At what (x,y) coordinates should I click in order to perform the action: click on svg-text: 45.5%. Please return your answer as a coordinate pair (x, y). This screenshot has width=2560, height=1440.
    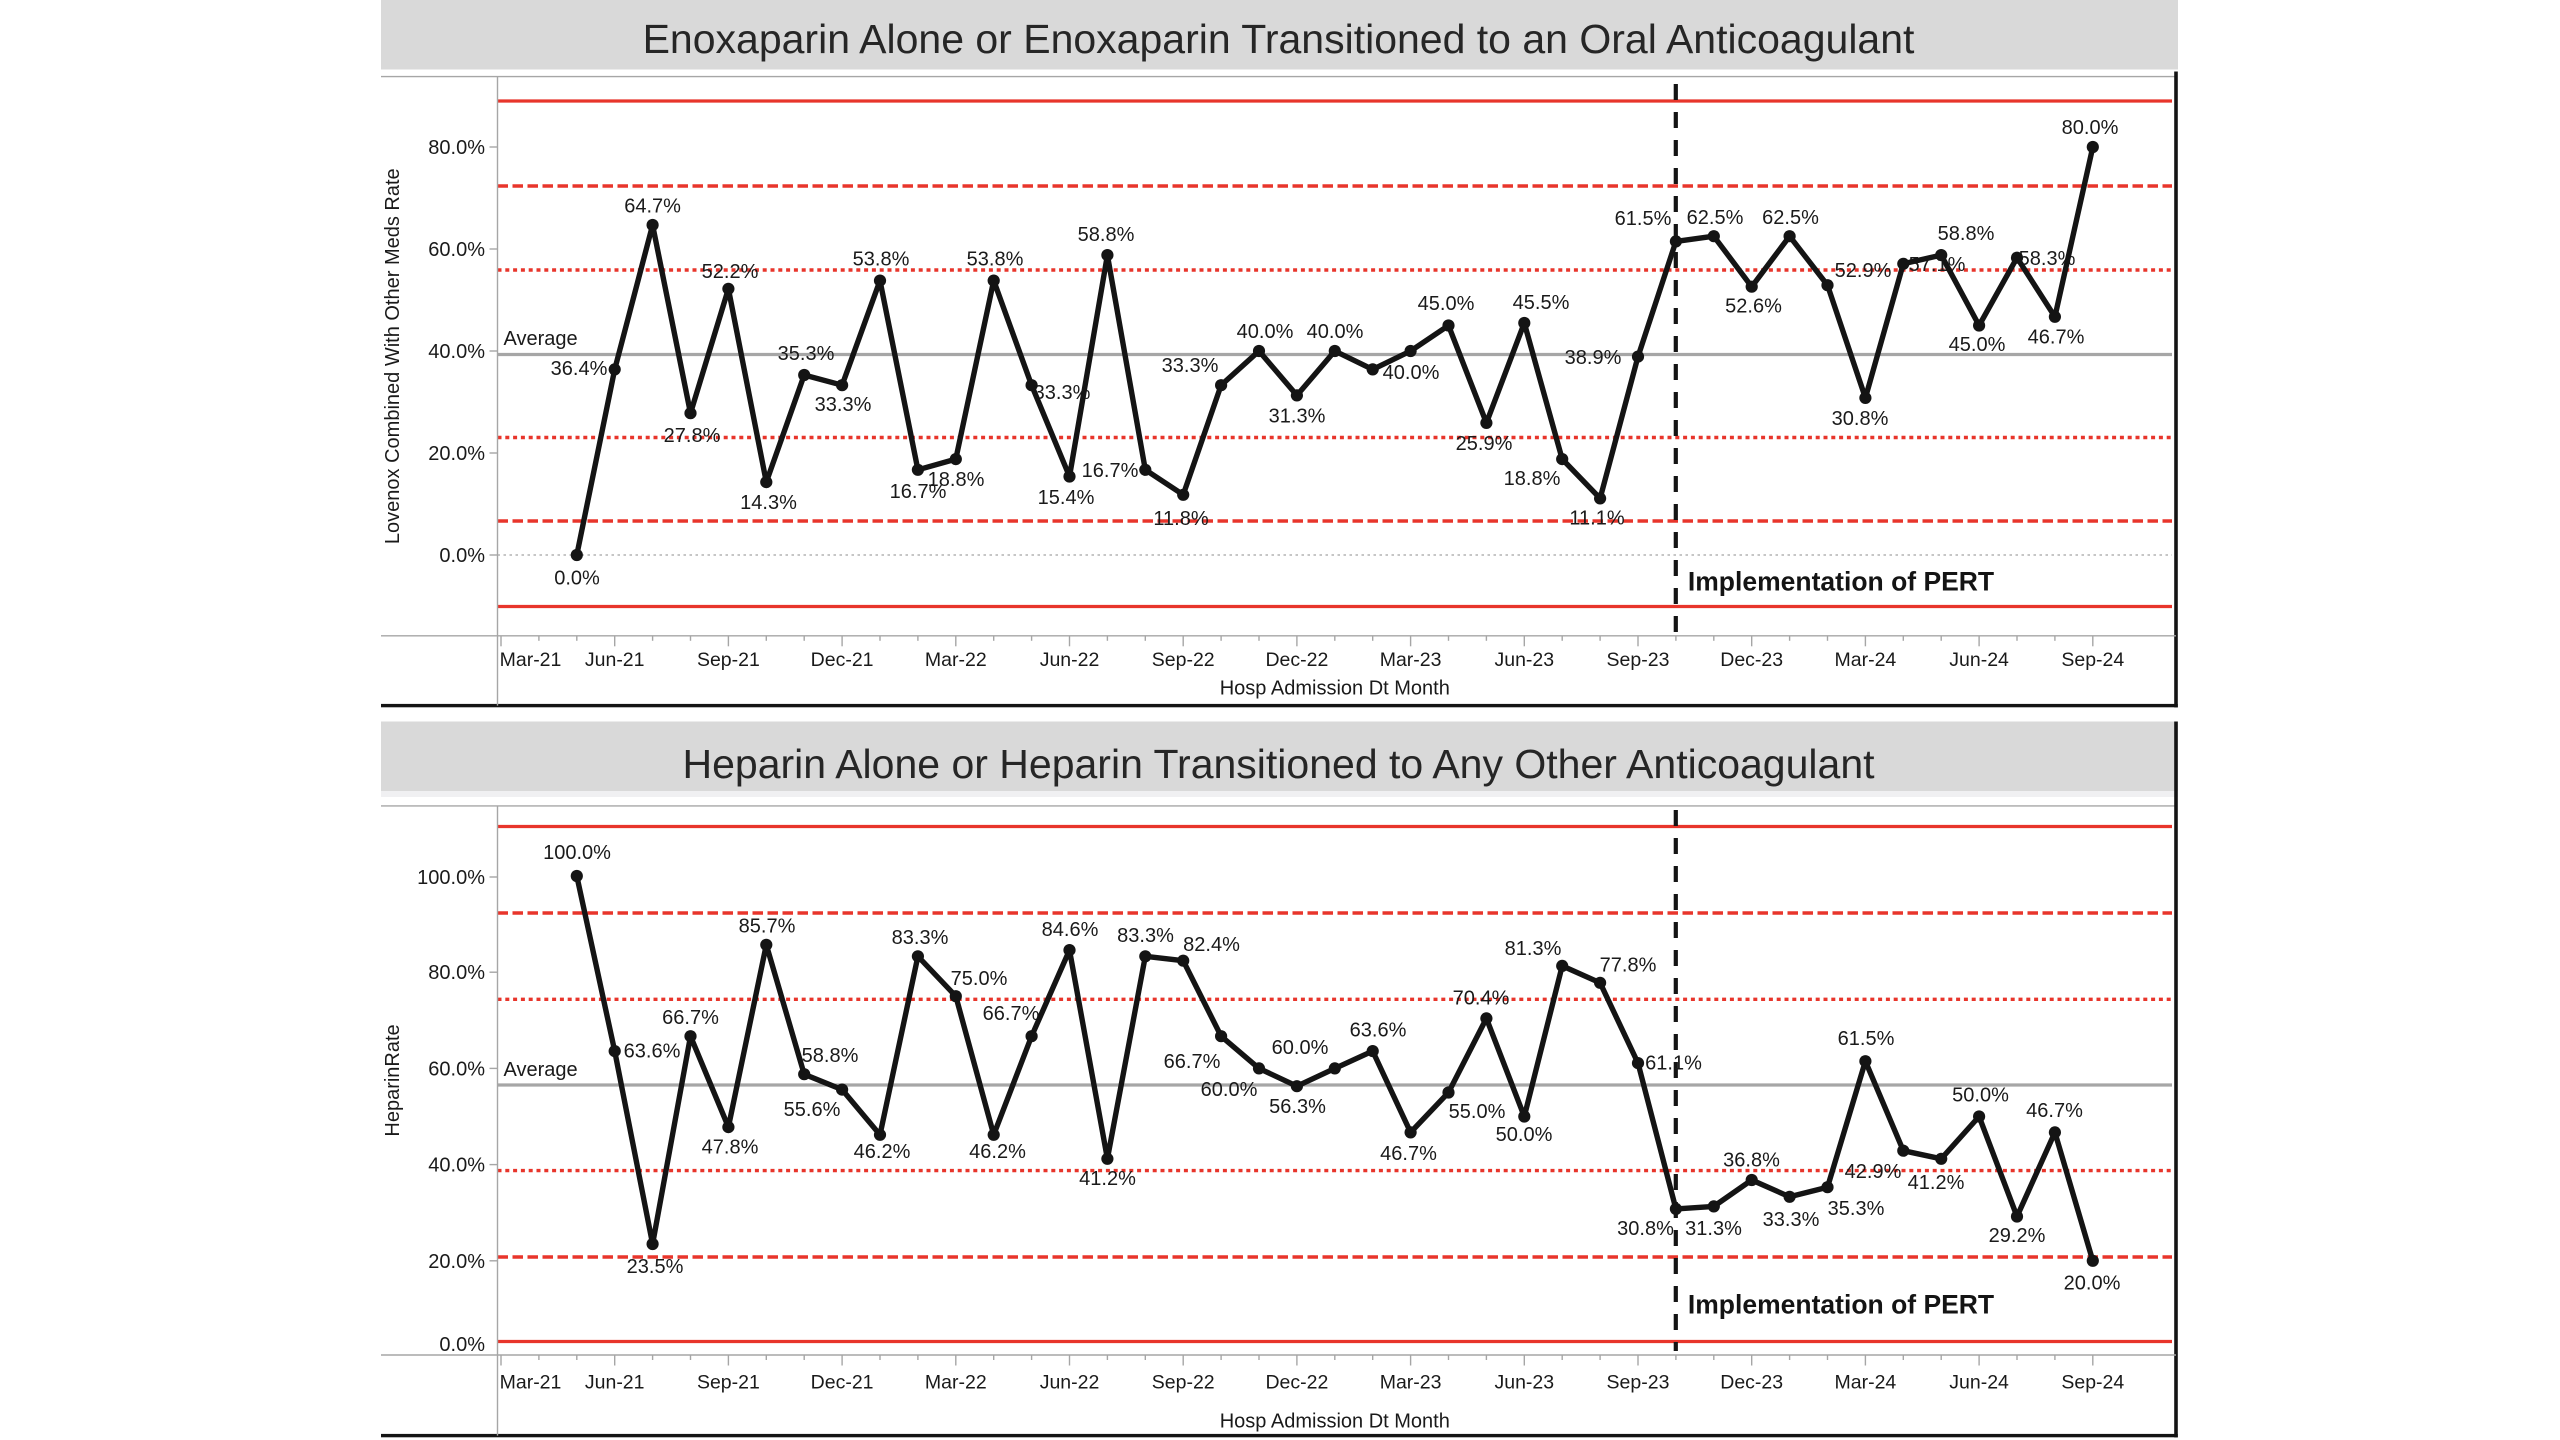
    Looking at the image, I should click on (1541, 303).